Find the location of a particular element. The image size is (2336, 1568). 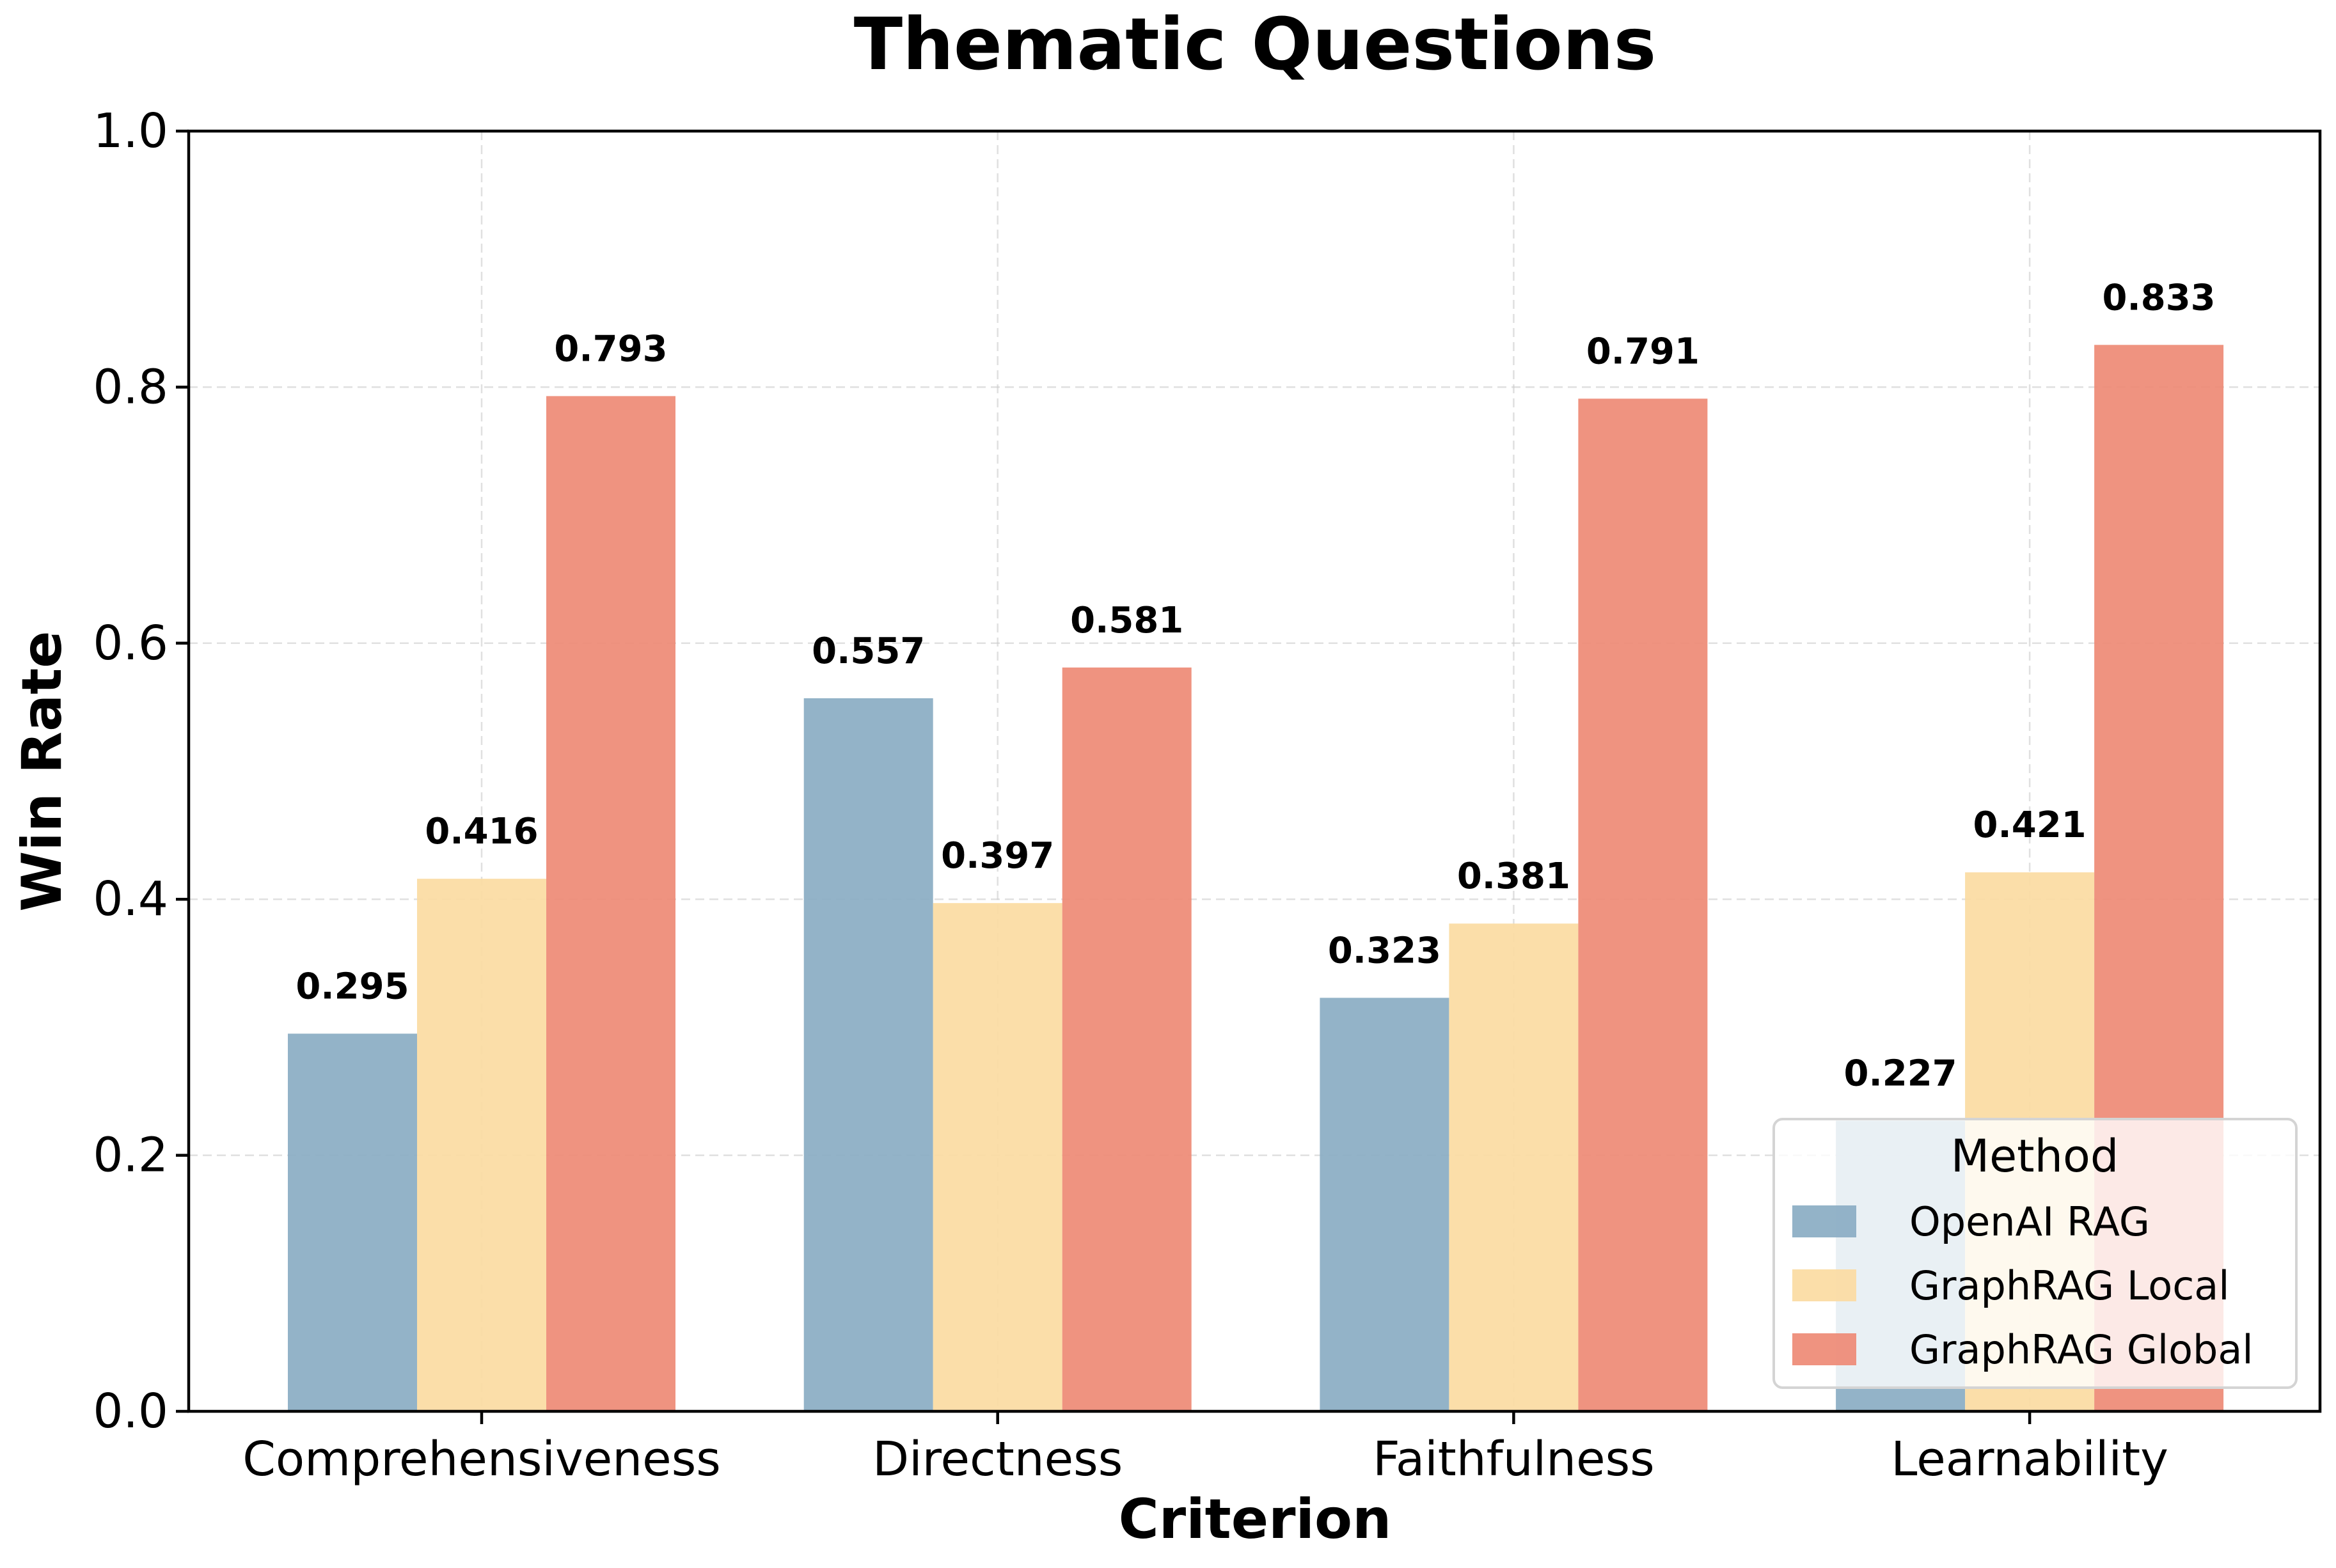

x-tick-label: Directness is located at coordinates (997, 1459).